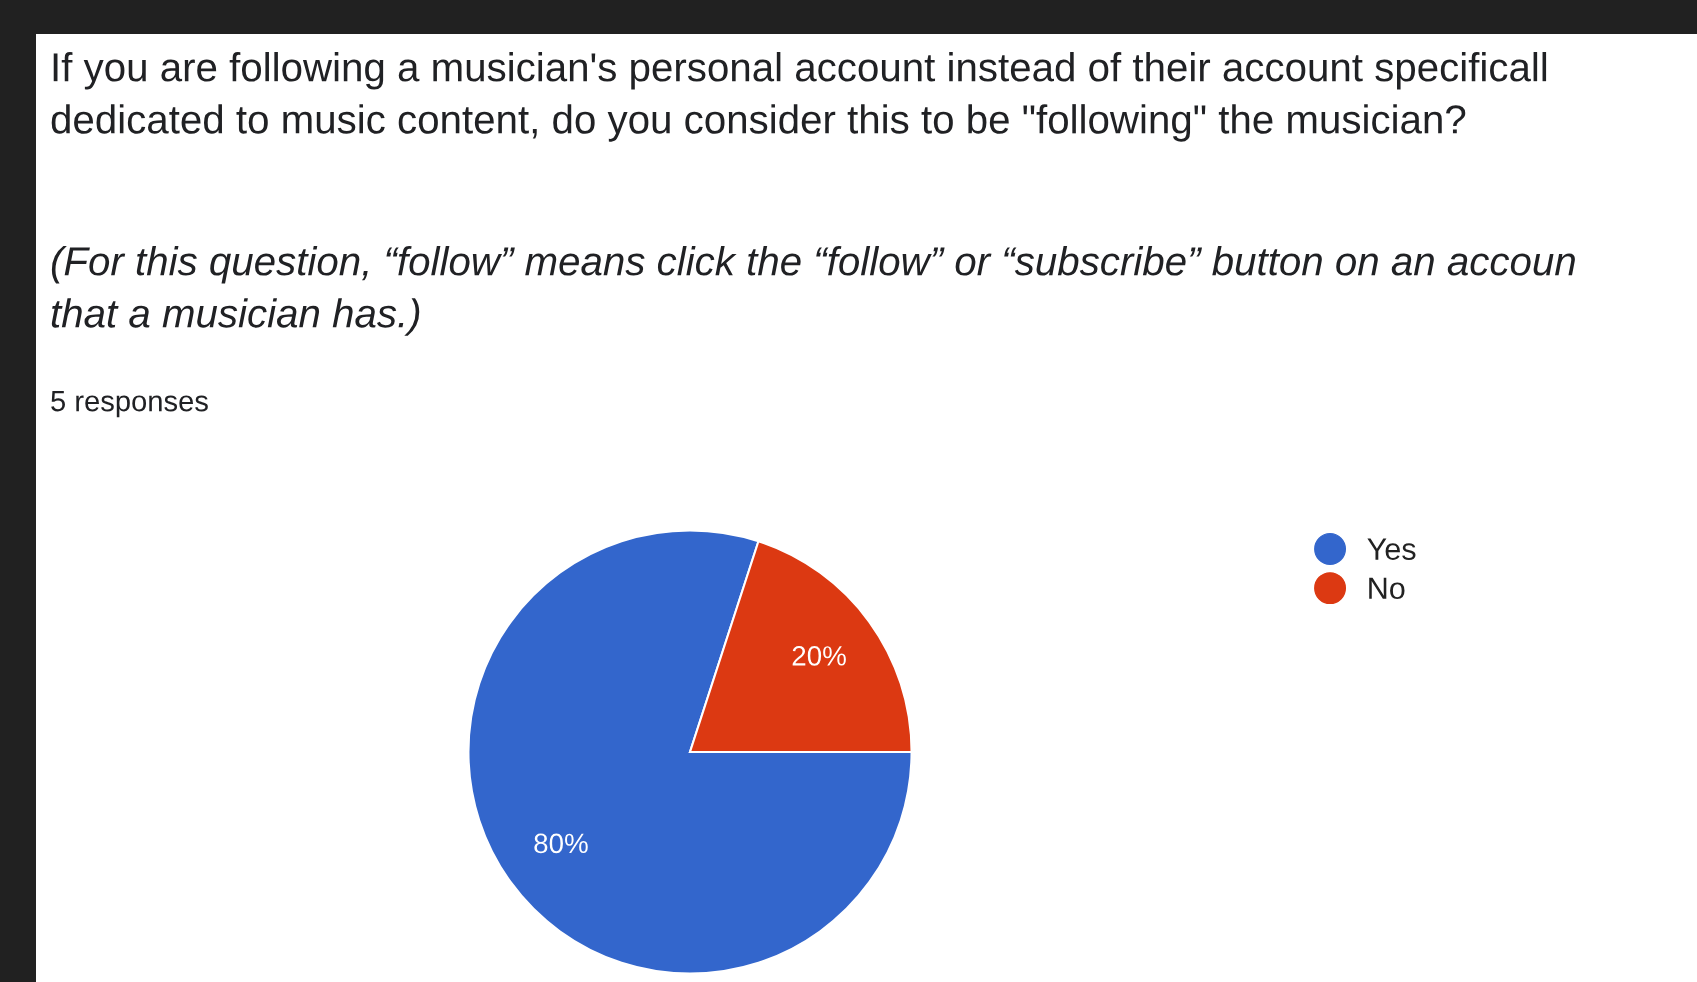 Image resolution: width=1697 pixels, height=982 pixels. I want to click on pie-slice, so click(690, 752).